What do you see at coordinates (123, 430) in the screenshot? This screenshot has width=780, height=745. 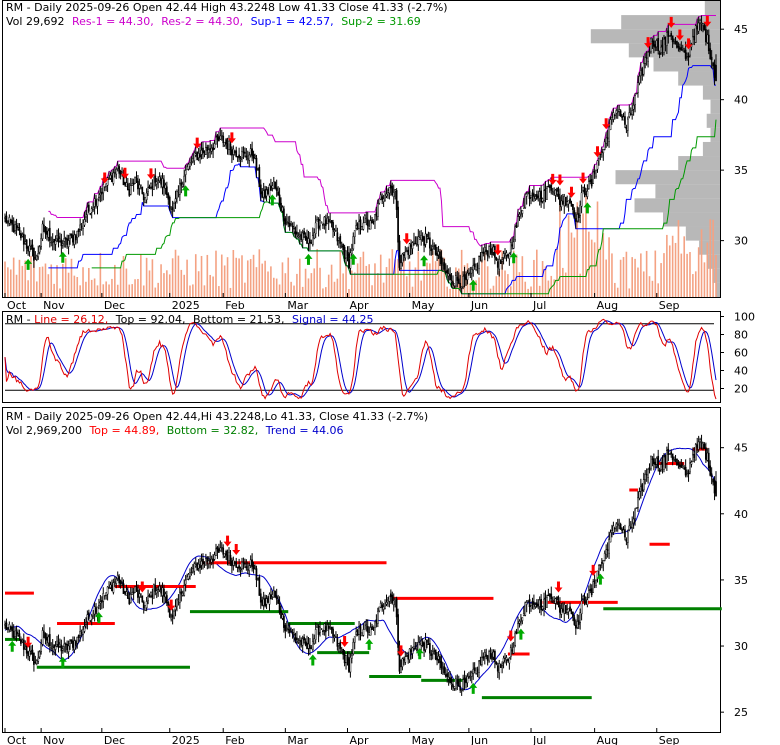 I see `price-bottom-top: Top = 44.89,` at bounding box center [123, 430].